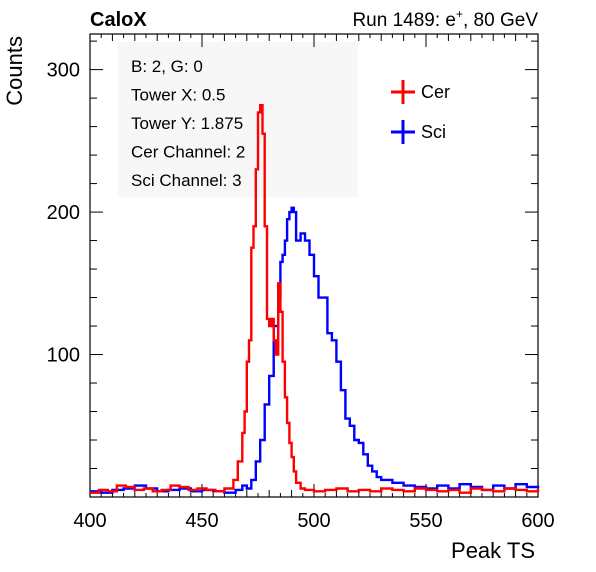 This screenshot has height=572, width=596. What do you see at coordinates (186, 180) in the screenshot?
I see `info-line: Sci Channel: 3` at bounding box center [186, 180].